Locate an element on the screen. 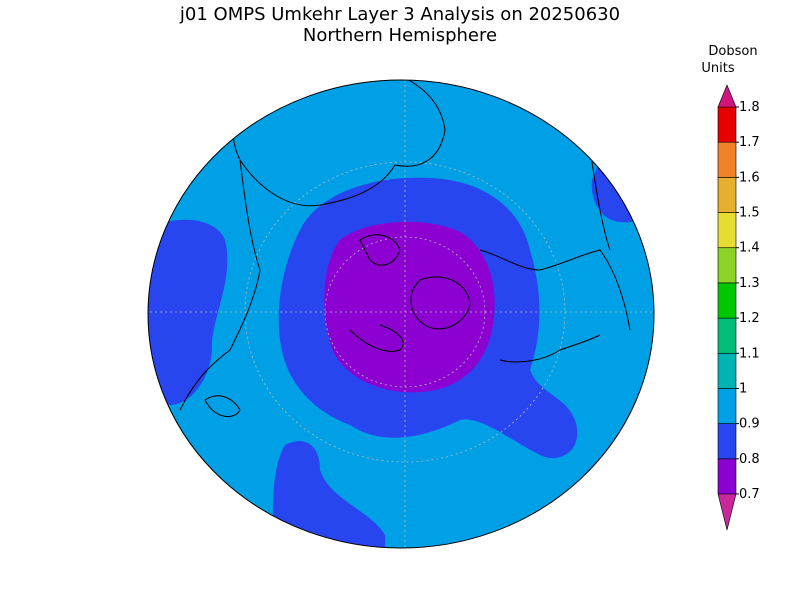  colorbar-label: Dobson is located at coordinates (732, 51).